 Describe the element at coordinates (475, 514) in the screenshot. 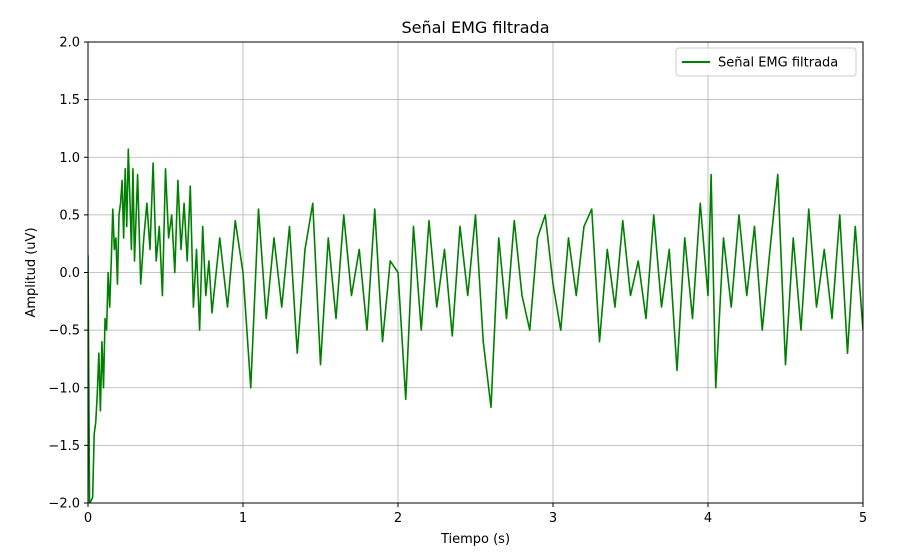

I see `x-axis-ticks: 0 1 2 3 4 5` at that location.